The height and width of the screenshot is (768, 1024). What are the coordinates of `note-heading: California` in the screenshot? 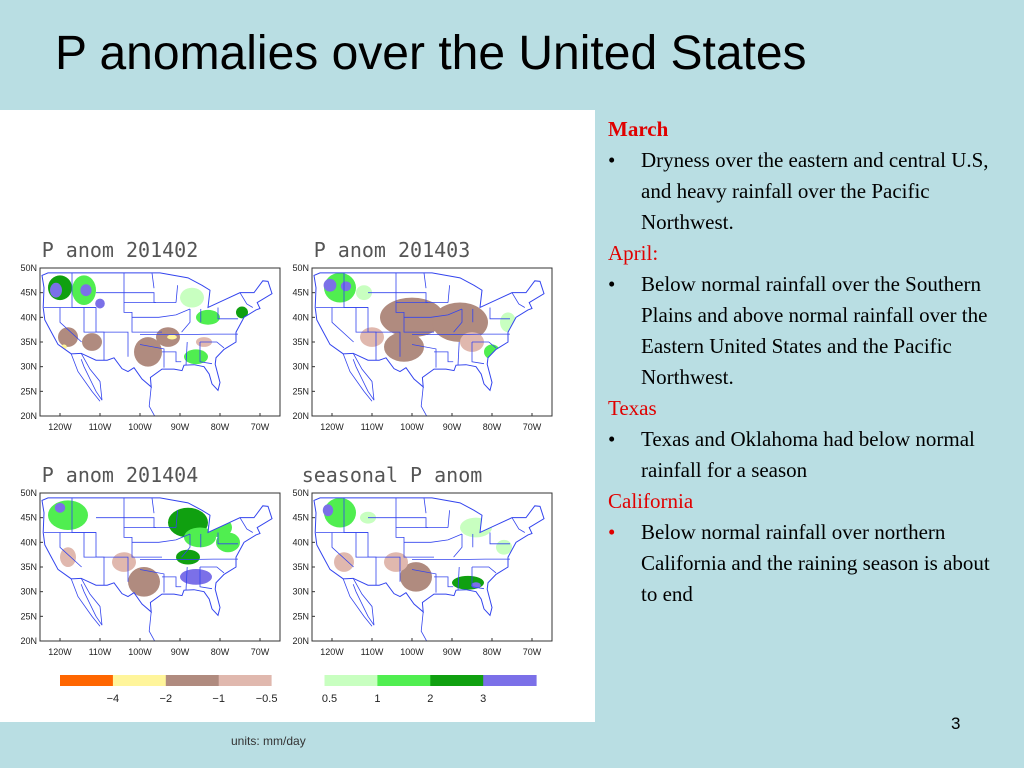 It's located at (651, 501).